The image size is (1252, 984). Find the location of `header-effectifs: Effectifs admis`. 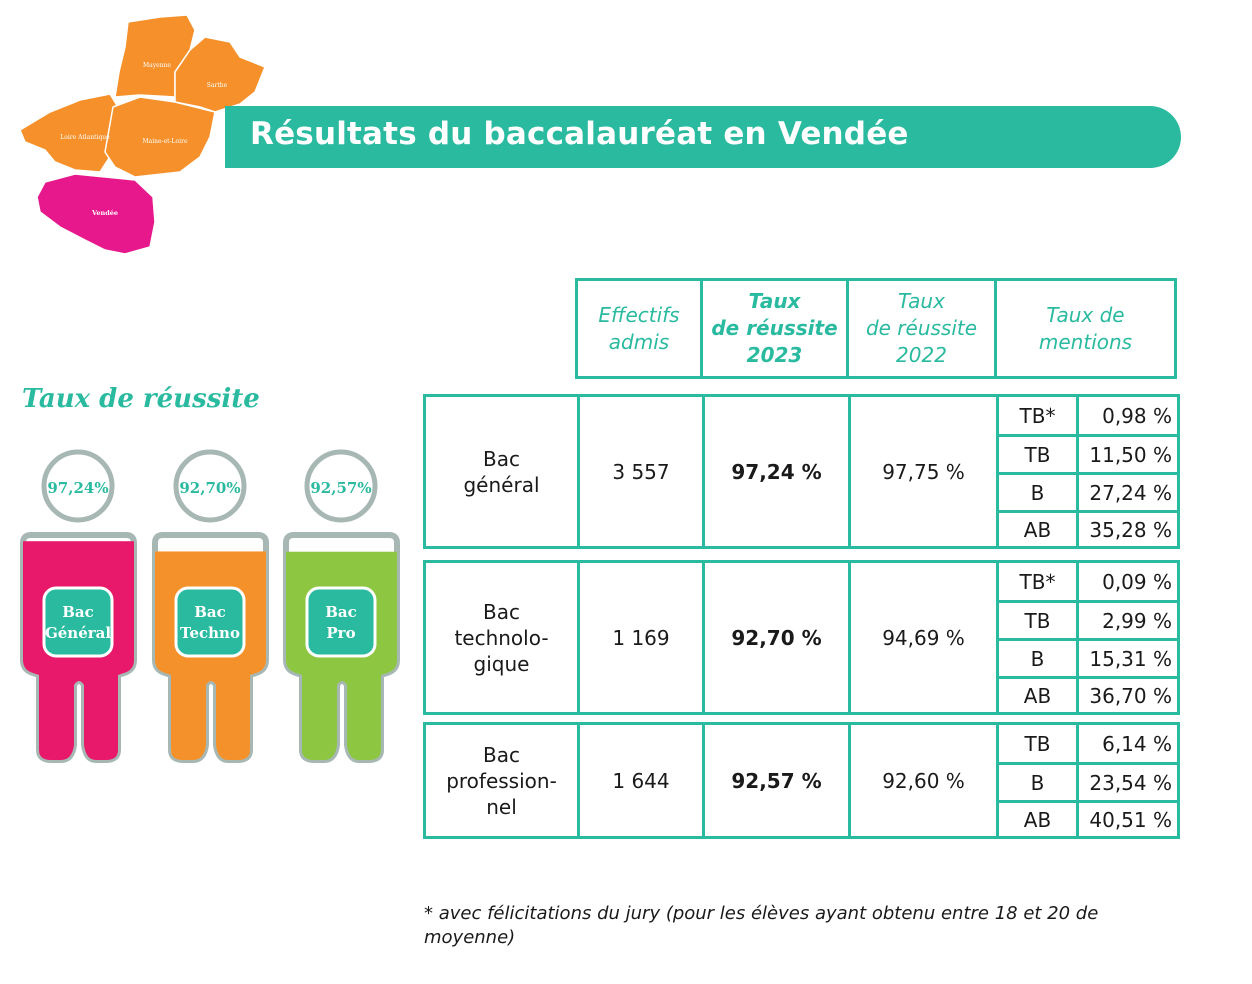

header-effectifs: Effectifs admis is located at coordinates (639, 328).